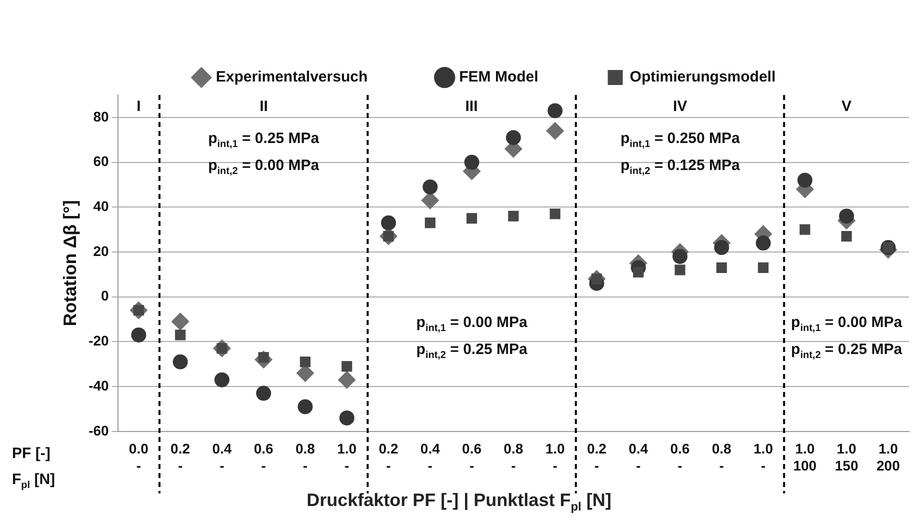  Describe the element at coordinates (292, 77) in the screenshot. I see `legend-label: Experimentalversuch` at that location.